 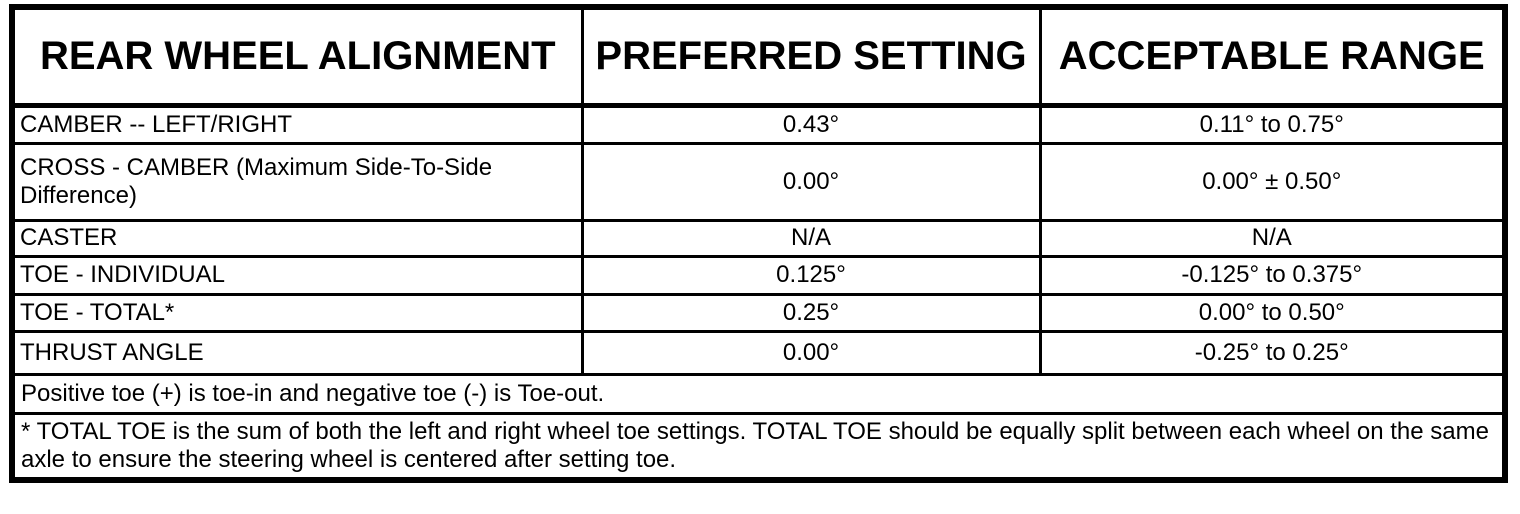 What do you see at coordinates (1272, 352) in the screenshot?
I see `acceptable-range-value: -0.25° to 0.25°` at bounding box center [1272, 352].